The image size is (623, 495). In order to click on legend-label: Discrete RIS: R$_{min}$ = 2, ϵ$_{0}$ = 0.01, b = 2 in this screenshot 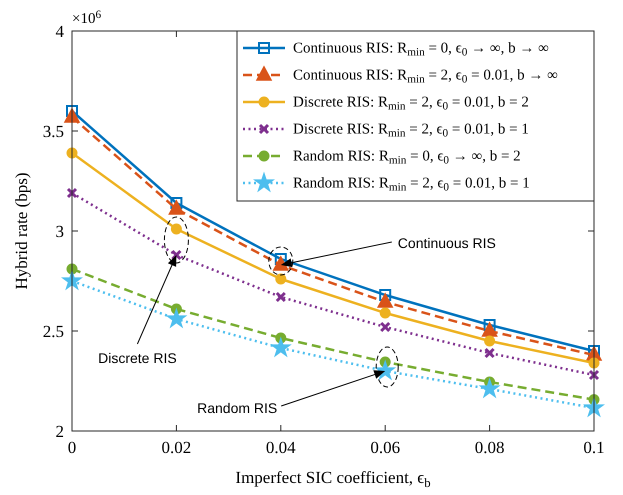, I will do `click(411, 103)`.